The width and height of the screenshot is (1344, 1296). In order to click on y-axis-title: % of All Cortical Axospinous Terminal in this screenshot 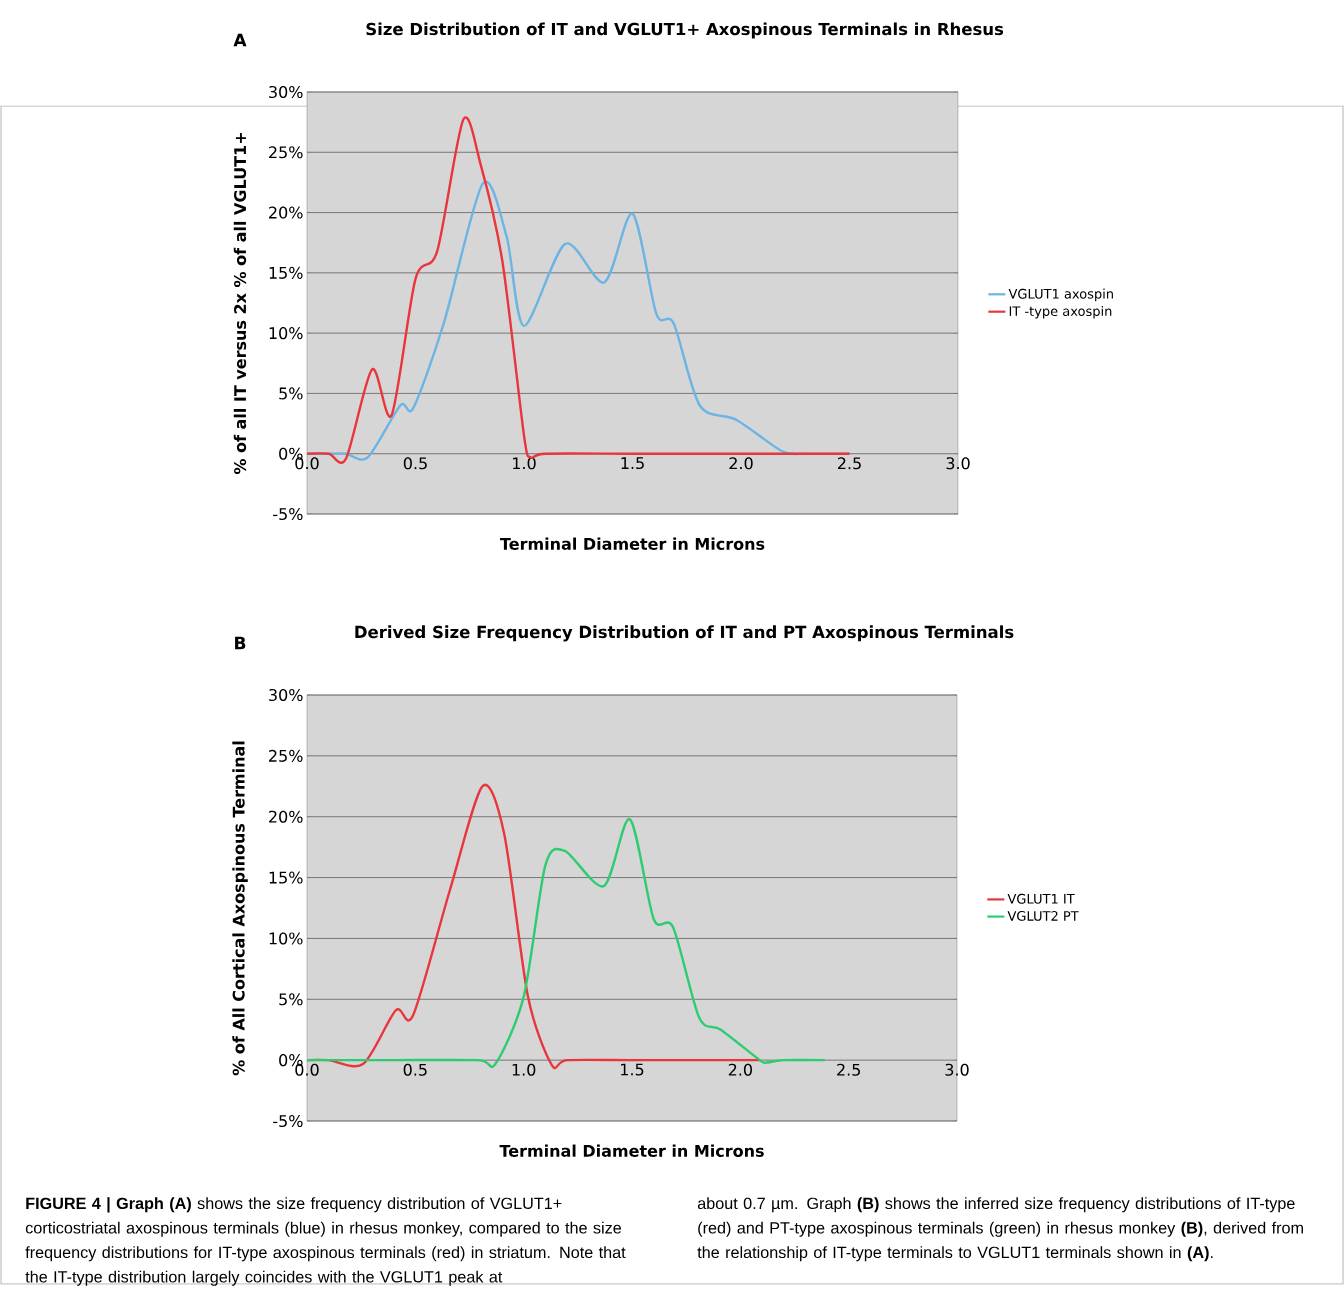, I will do `click(240, 908)`.